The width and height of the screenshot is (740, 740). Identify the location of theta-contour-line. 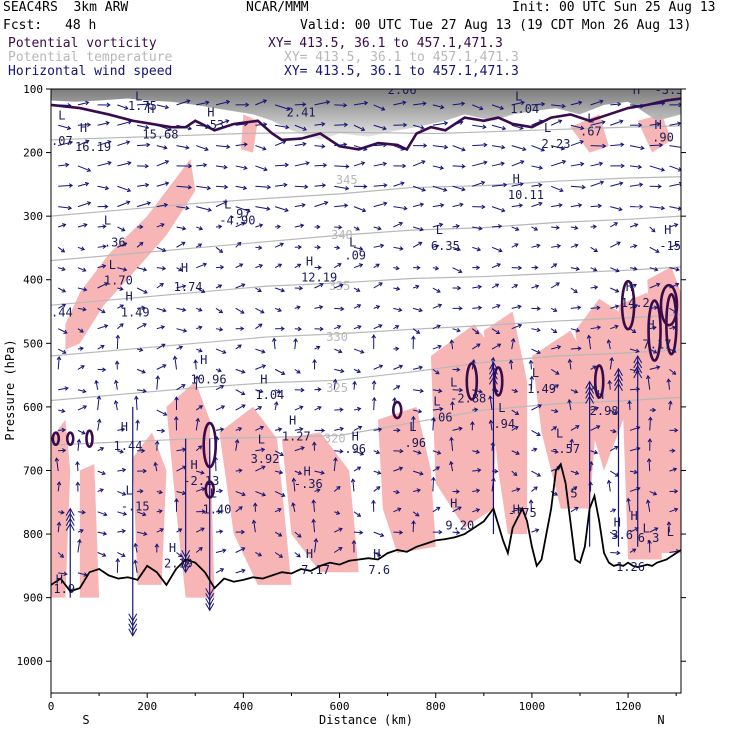
(366, 375).